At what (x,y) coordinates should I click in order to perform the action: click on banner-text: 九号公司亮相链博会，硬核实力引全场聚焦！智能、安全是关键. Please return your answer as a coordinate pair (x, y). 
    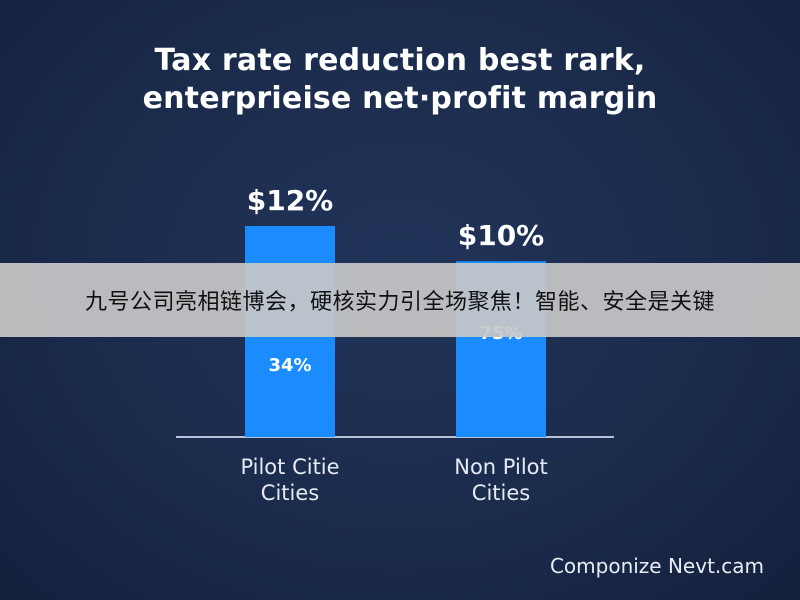
    Looking at the image, I should click on (399, 302).